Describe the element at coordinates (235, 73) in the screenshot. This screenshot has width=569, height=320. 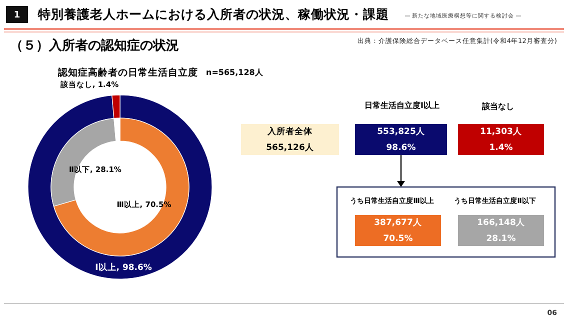
I see `text: n=565,128人` at that location.